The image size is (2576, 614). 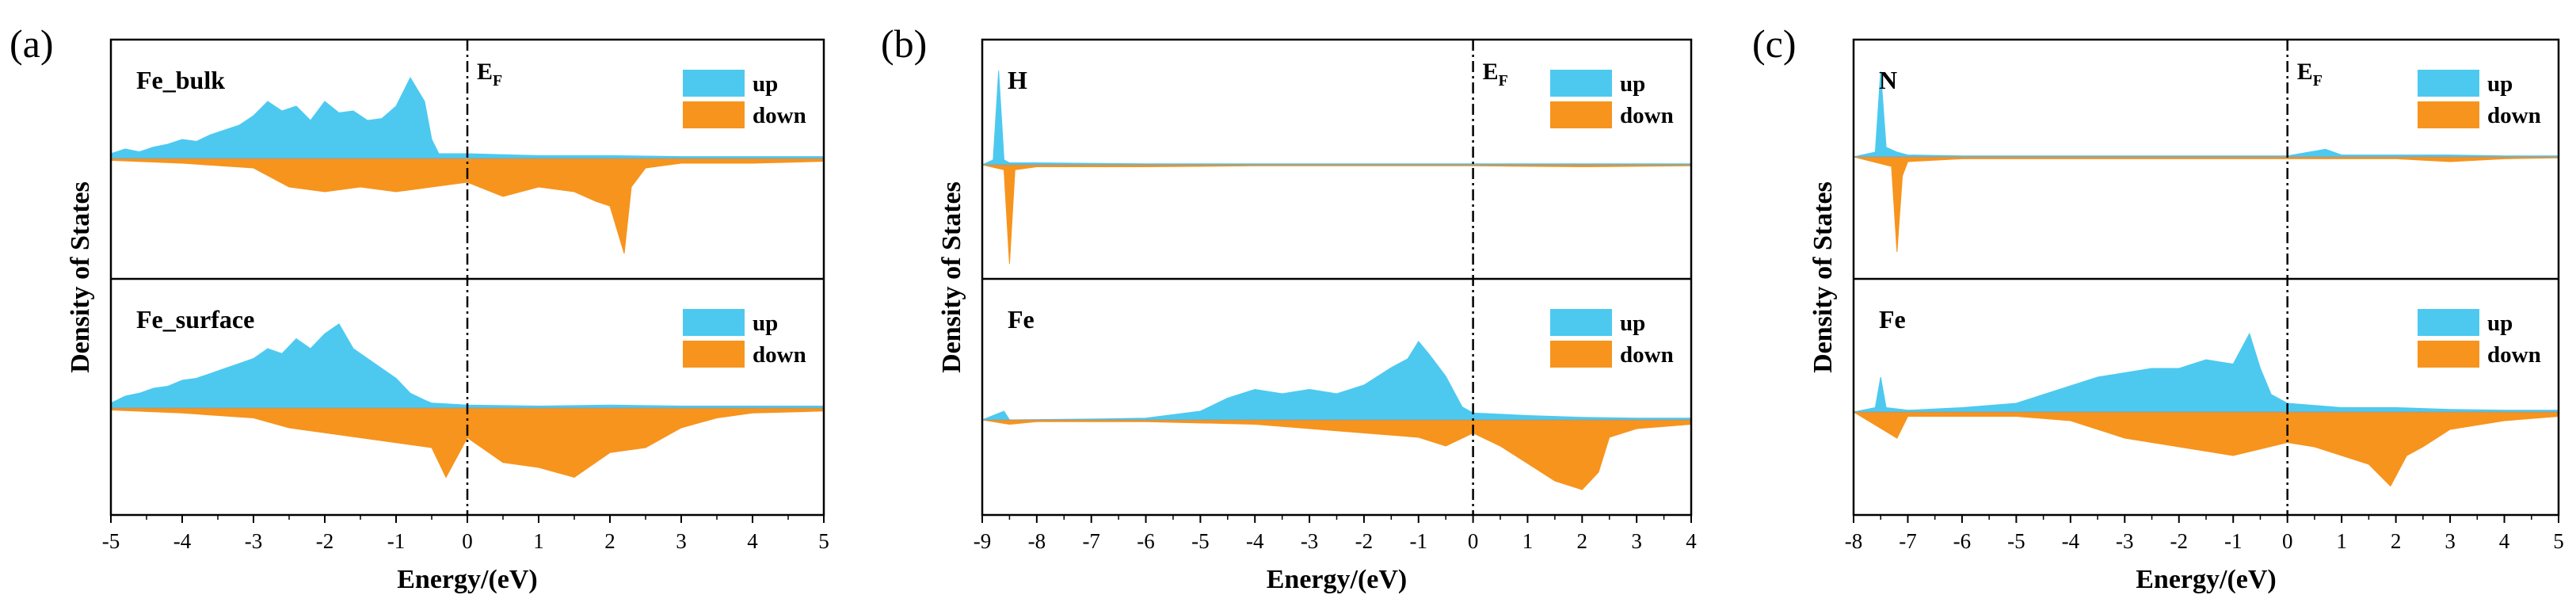 I want to click on x-tick-label: -9, so click(x=983, y=541).